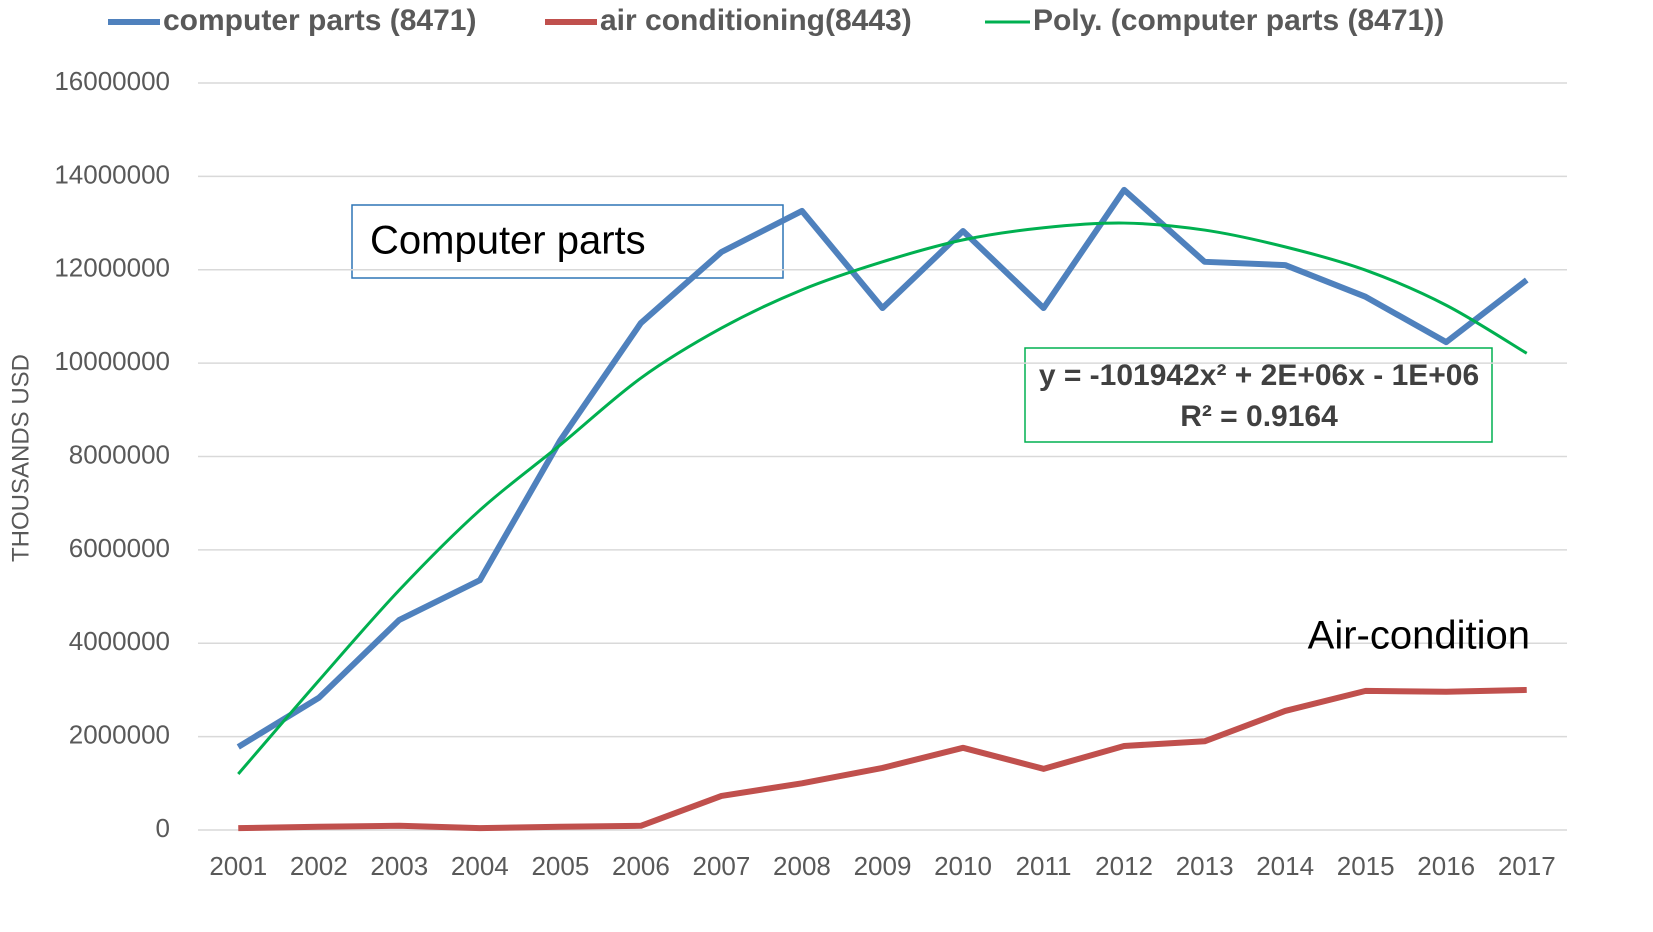 The image size is (1653, 932). I want to click on x-tick-label: 2006, so click(641, 866).